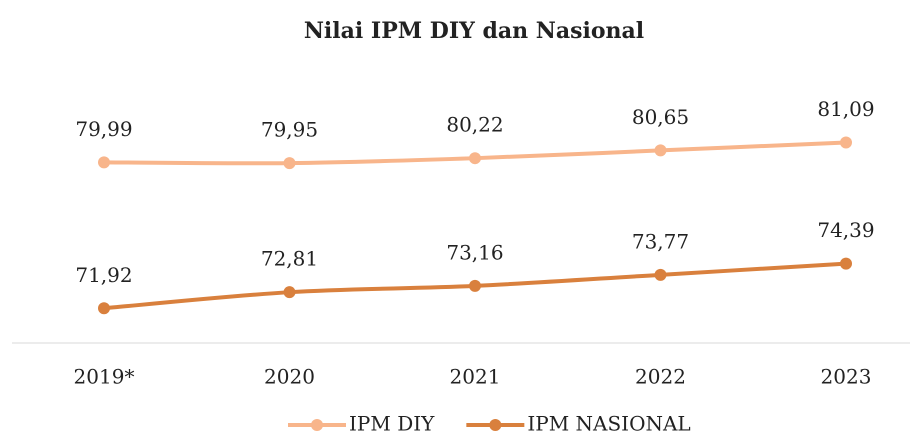 The image size is (924, 434). Describe the element at coordinates (845, 230) in the screenshot. I see `data-label: 74,39` at that location.